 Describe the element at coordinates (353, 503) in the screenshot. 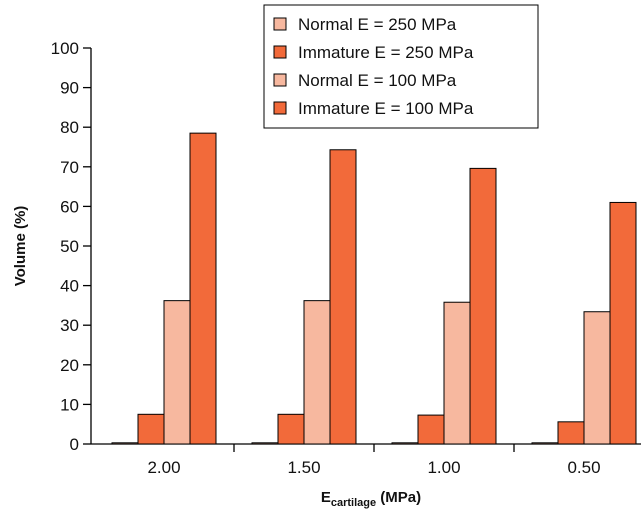

I see `x-axis-title-subscript: cartilage` at that location.